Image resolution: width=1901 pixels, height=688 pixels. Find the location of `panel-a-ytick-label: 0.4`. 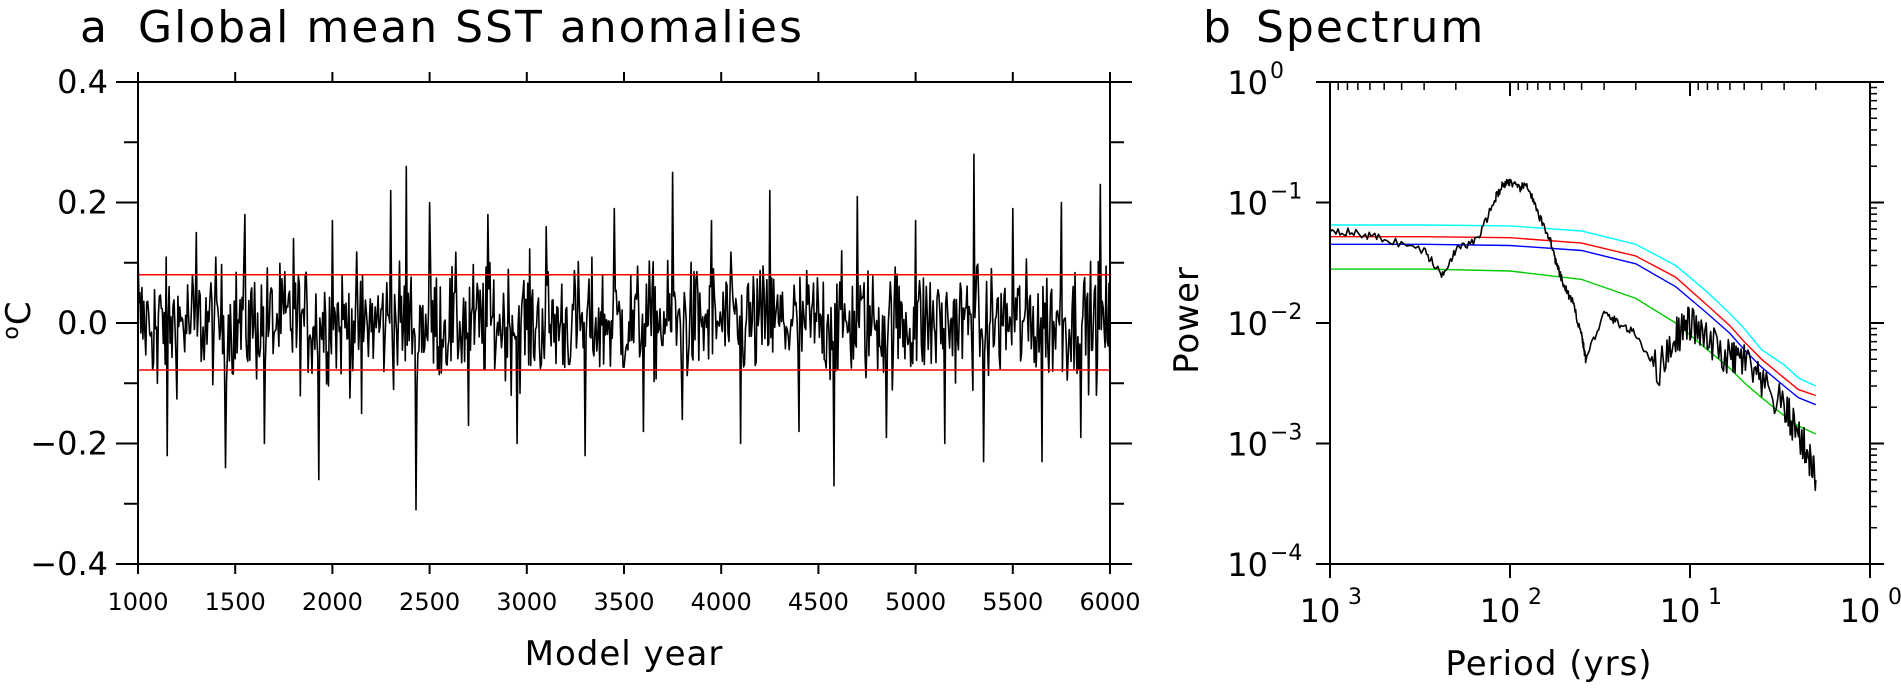

panel-a-ytick-label: 0.4 is located at coordinates (82, 82).